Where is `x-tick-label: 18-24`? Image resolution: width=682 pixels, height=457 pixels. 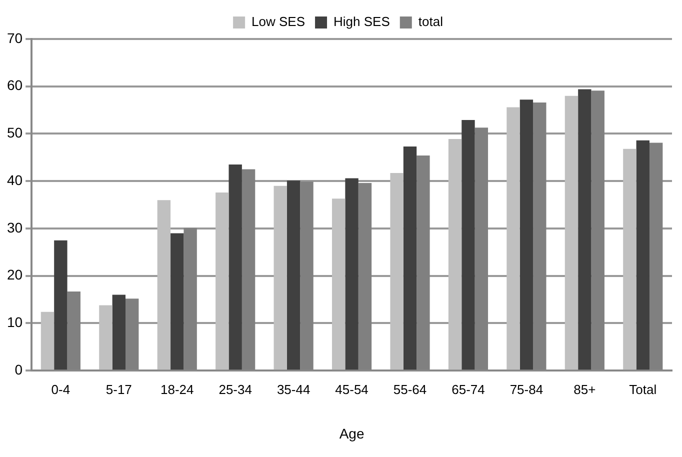 x-tick-label: 18-24 is located at coordinates (177, 389).